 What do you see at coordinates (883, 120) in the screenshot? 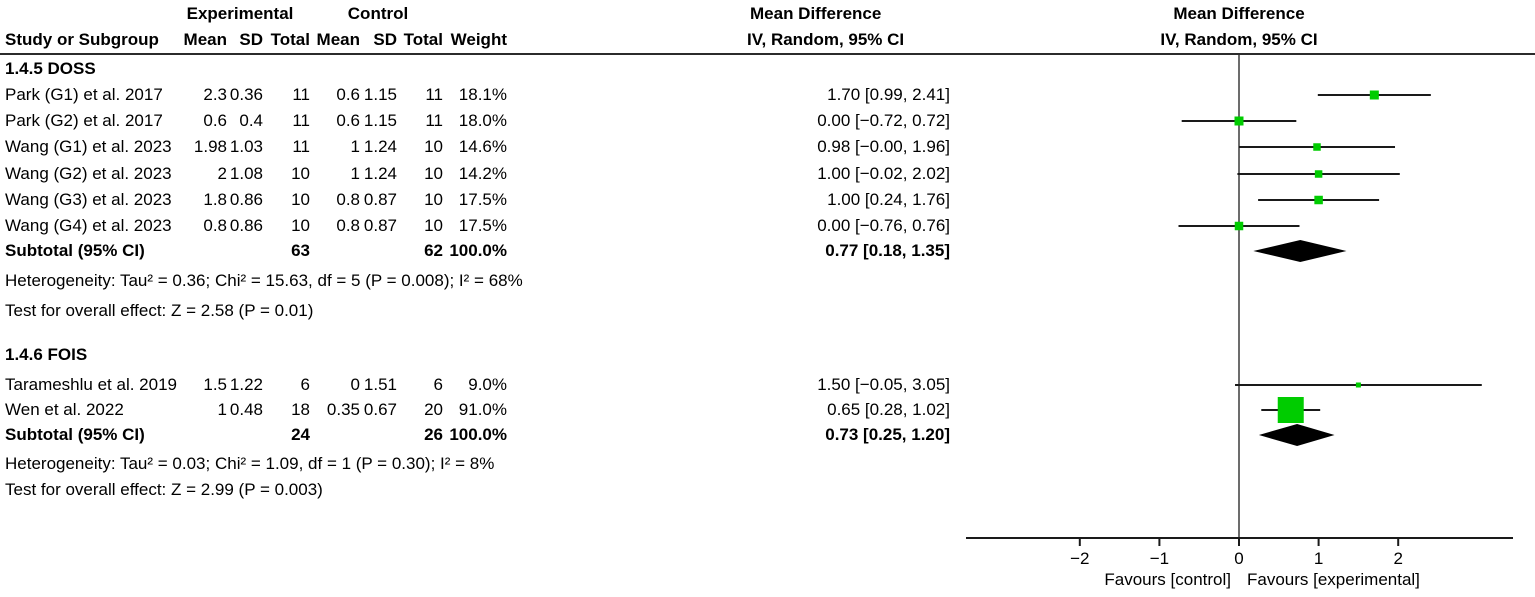
I see `ci-text: 0.00 [−0.72, 0.72]` at bounding box center [883, 120].